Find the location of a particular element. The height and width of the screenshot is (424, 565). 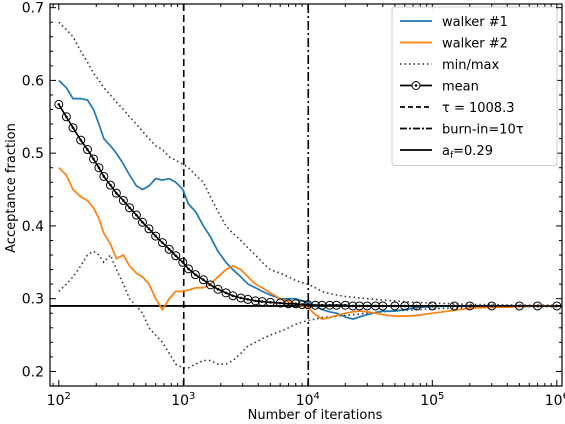

legend-label: min/max is located at coordinates (471, 65).